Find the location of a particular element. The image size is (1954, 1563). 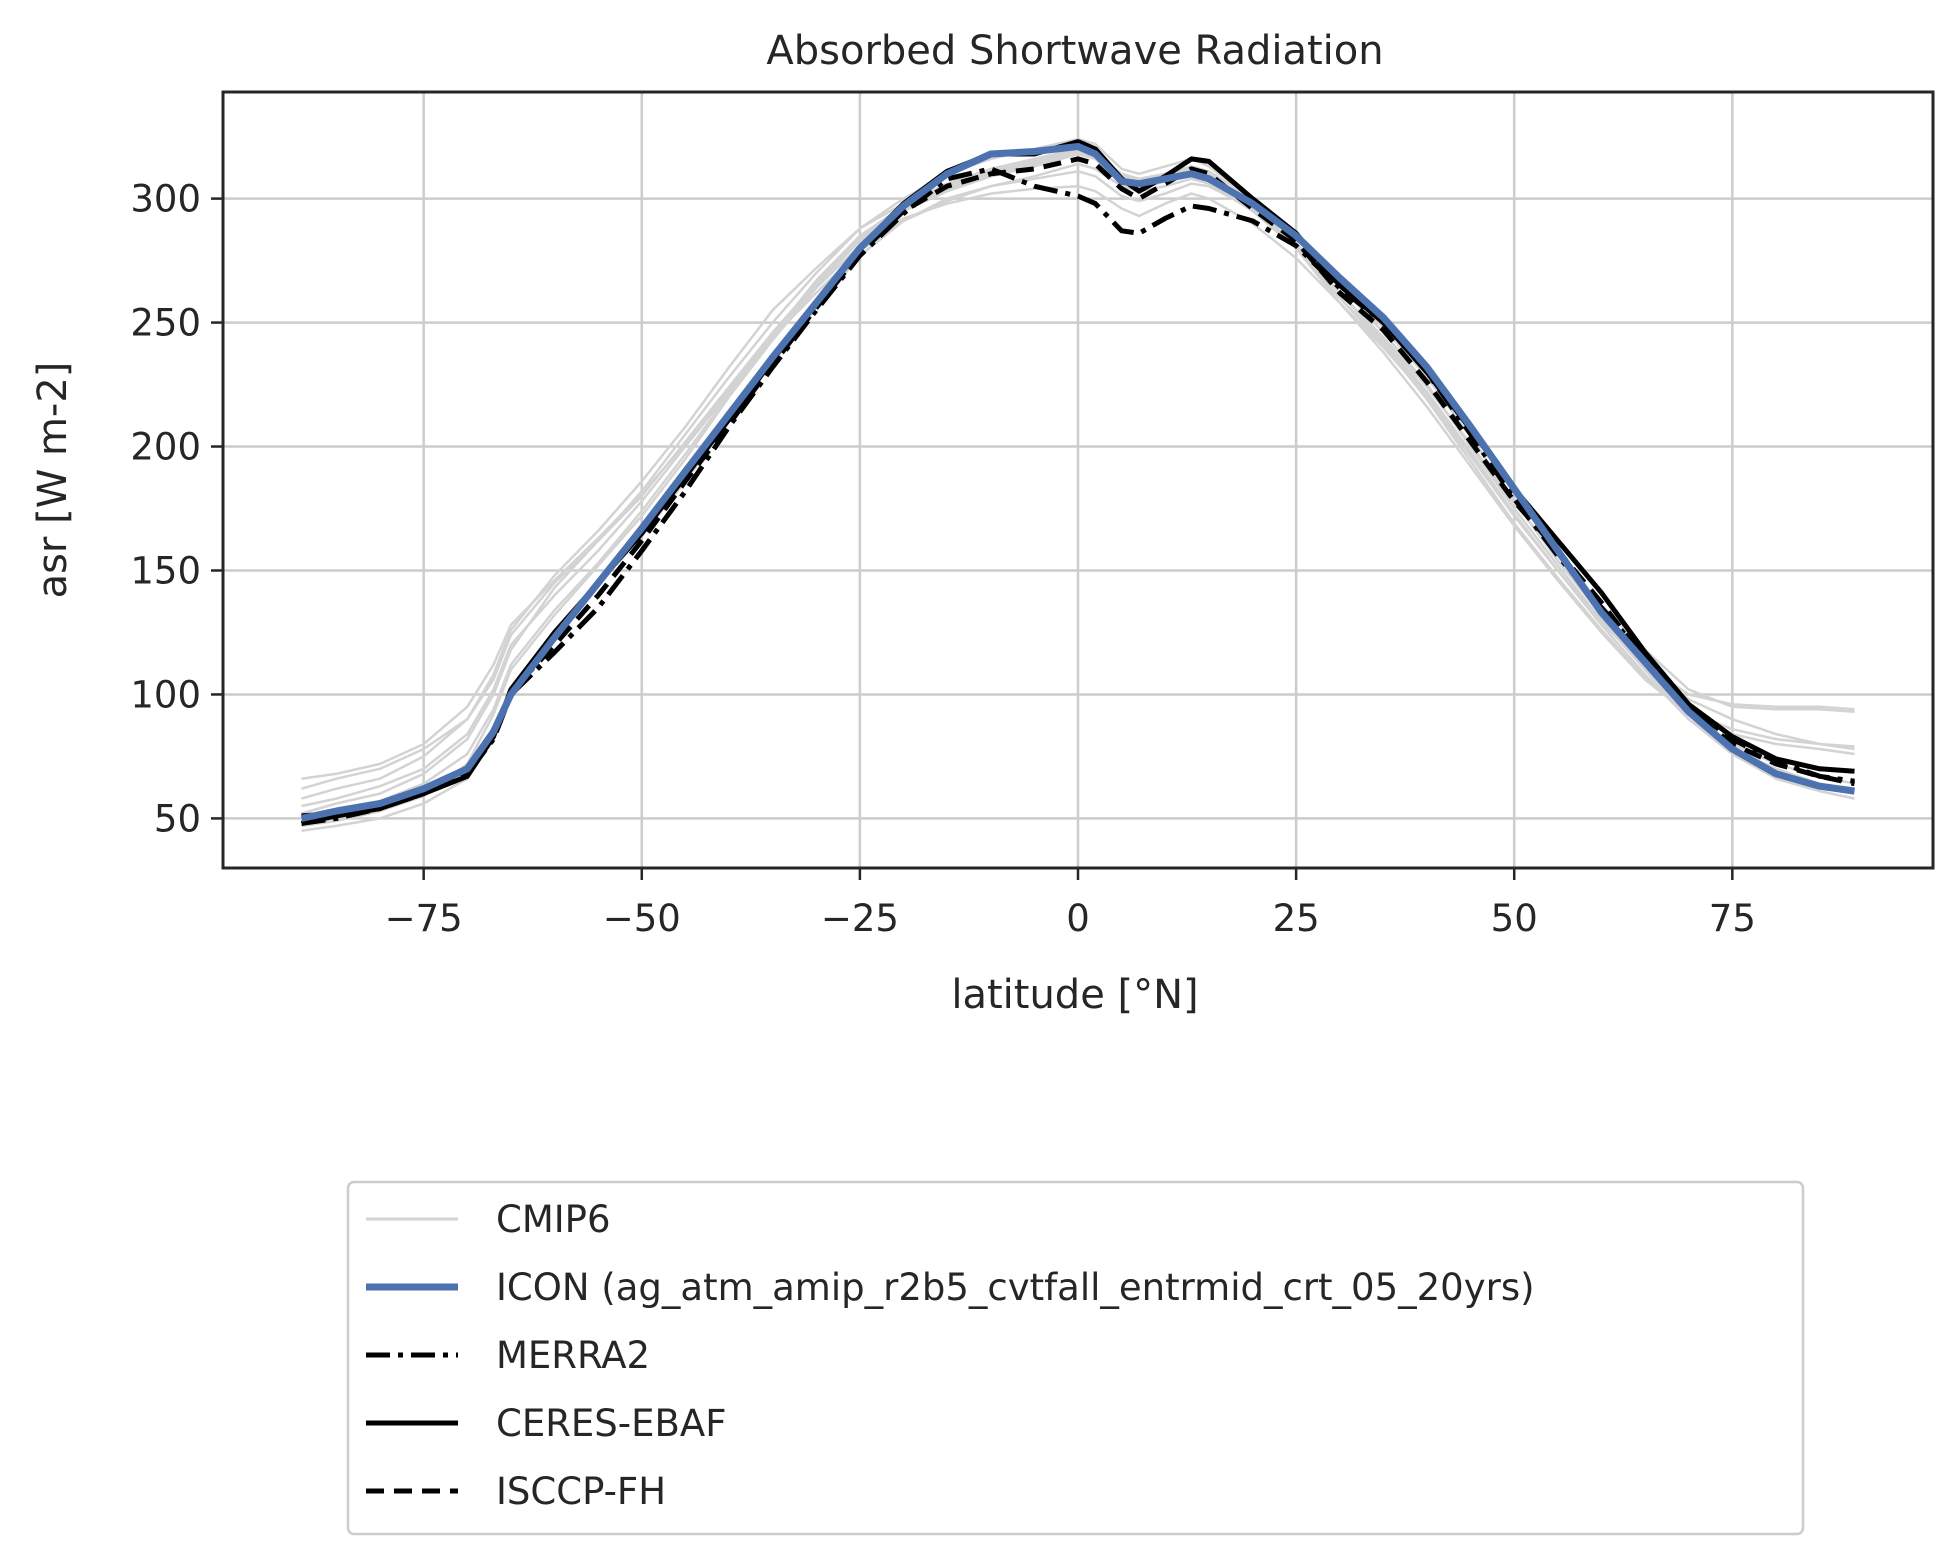

y-axis-ticks: 50 100 150 200 250 300 is located at coordinates (176, 509).